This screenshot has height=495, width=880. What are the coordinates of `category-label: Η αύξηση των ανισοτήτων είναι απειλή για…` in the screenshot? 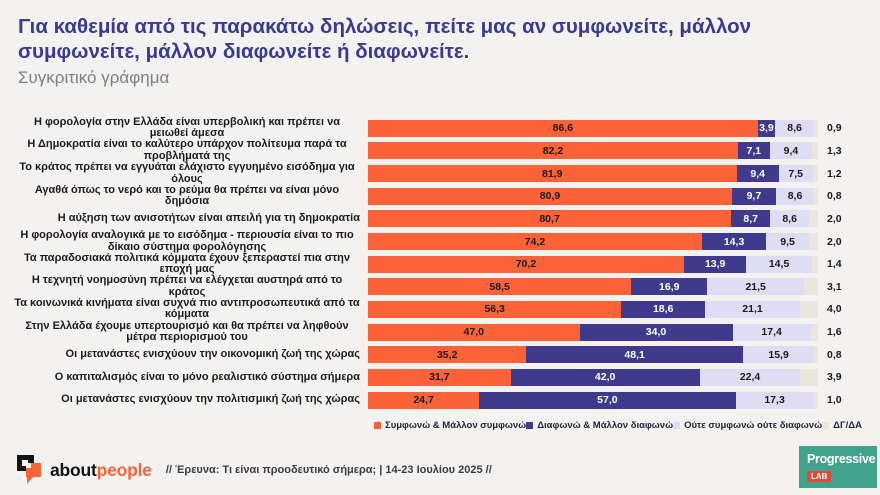 It's located at (191, 219).